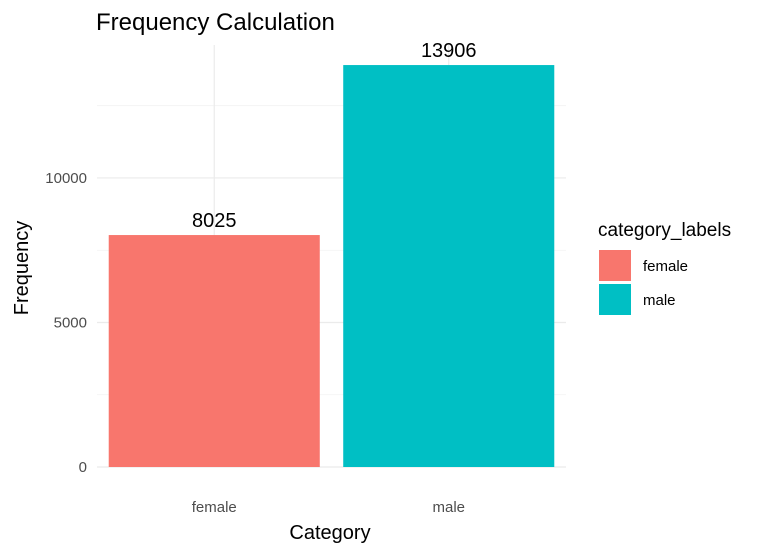 The image size is (771, 553). I want to click on legend-key-male, so click(615, 299).